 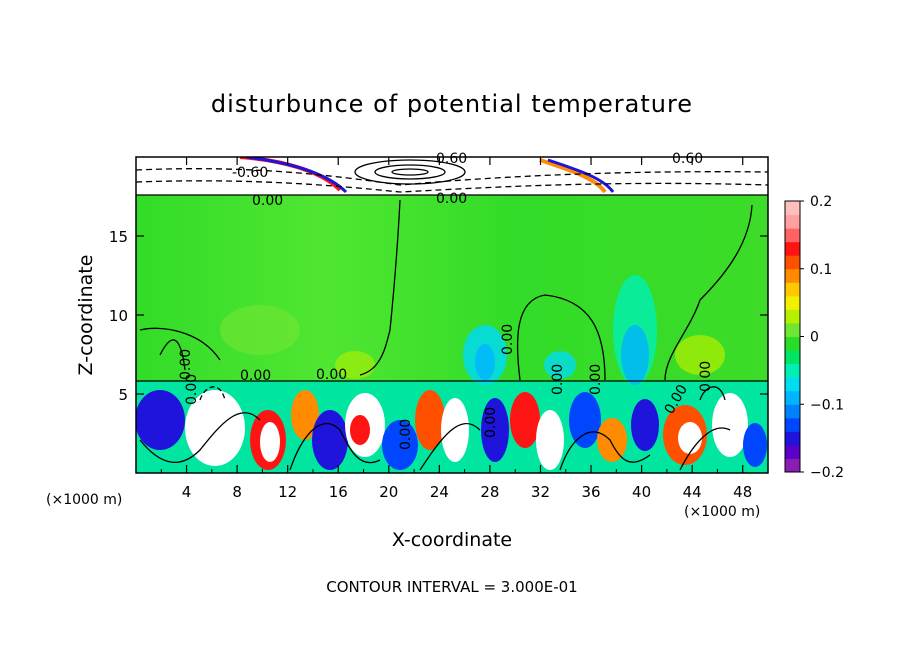 What do you see at coordinates (540, 492) in the screenshot?
I see `x-tick-label: 32` at bounding box center [540, 492].